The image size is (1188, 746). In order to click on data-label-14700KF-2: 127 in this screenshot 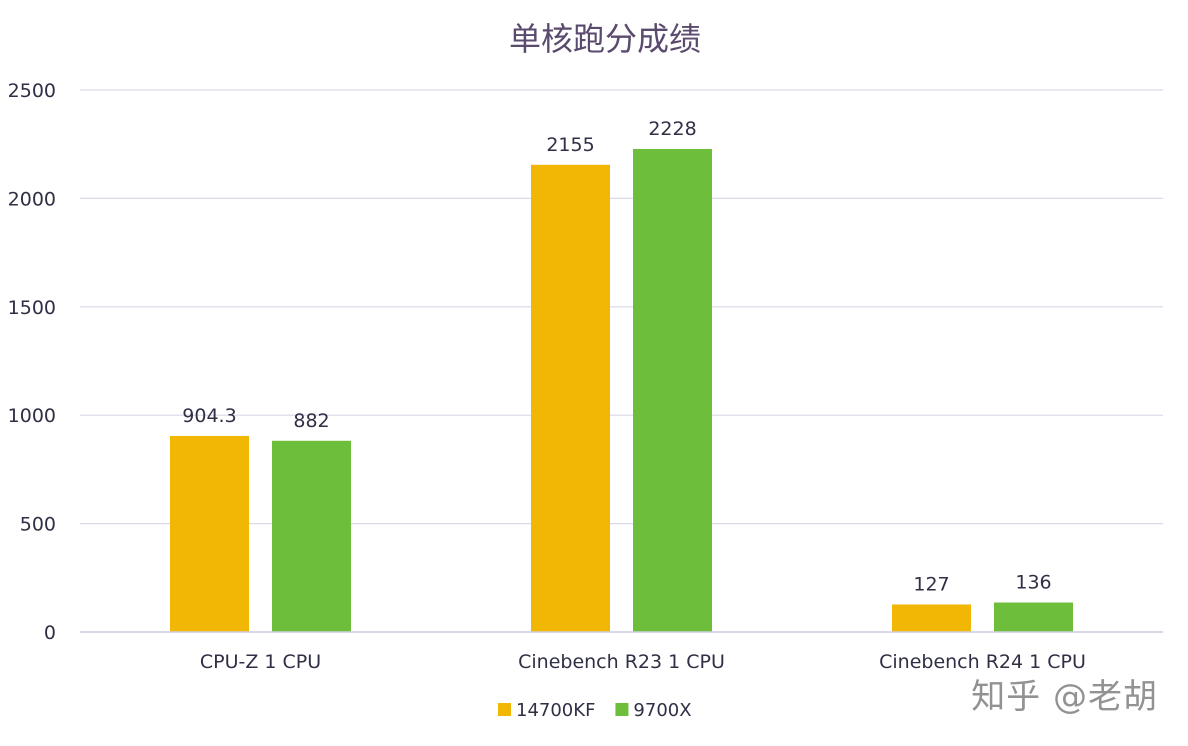, I will do `click(931, 584)`.